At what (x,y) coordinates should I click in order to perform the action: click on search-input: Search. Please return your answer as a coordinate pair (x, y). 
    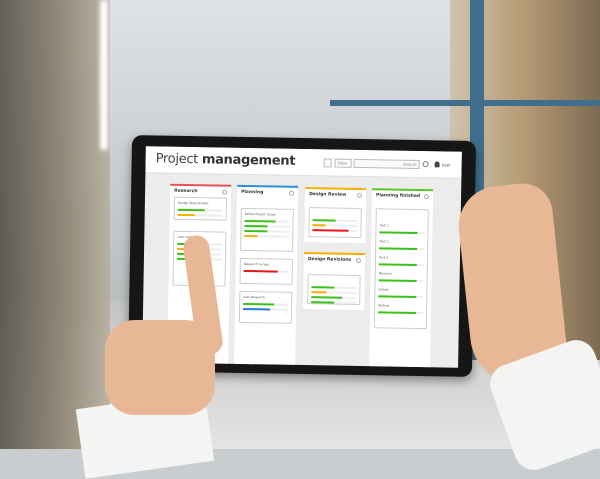
    Looking at the image, I should click on (386, 164).